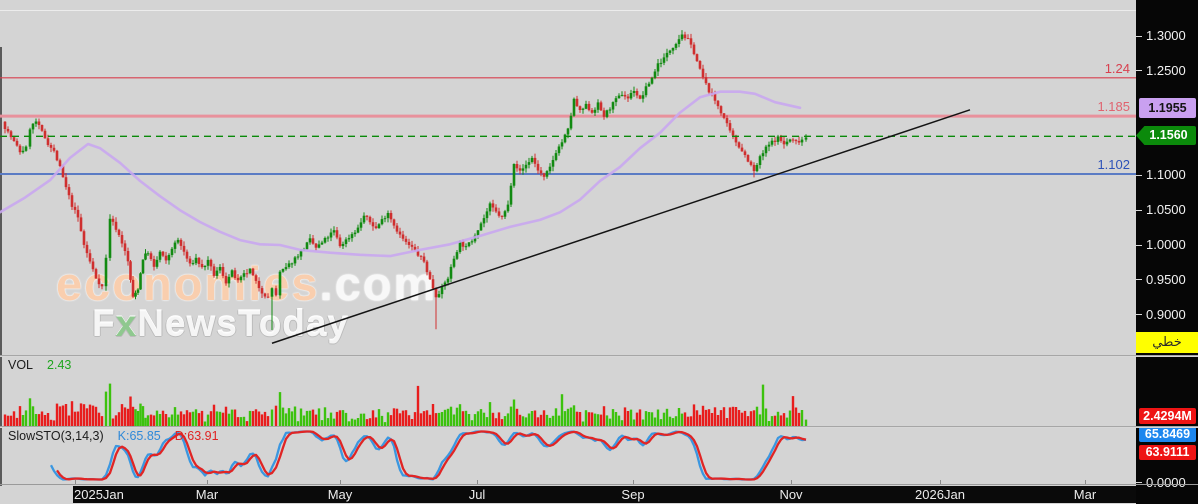  I want to click on slowsto-d-badge: 63.9111, so click(1167, 452).